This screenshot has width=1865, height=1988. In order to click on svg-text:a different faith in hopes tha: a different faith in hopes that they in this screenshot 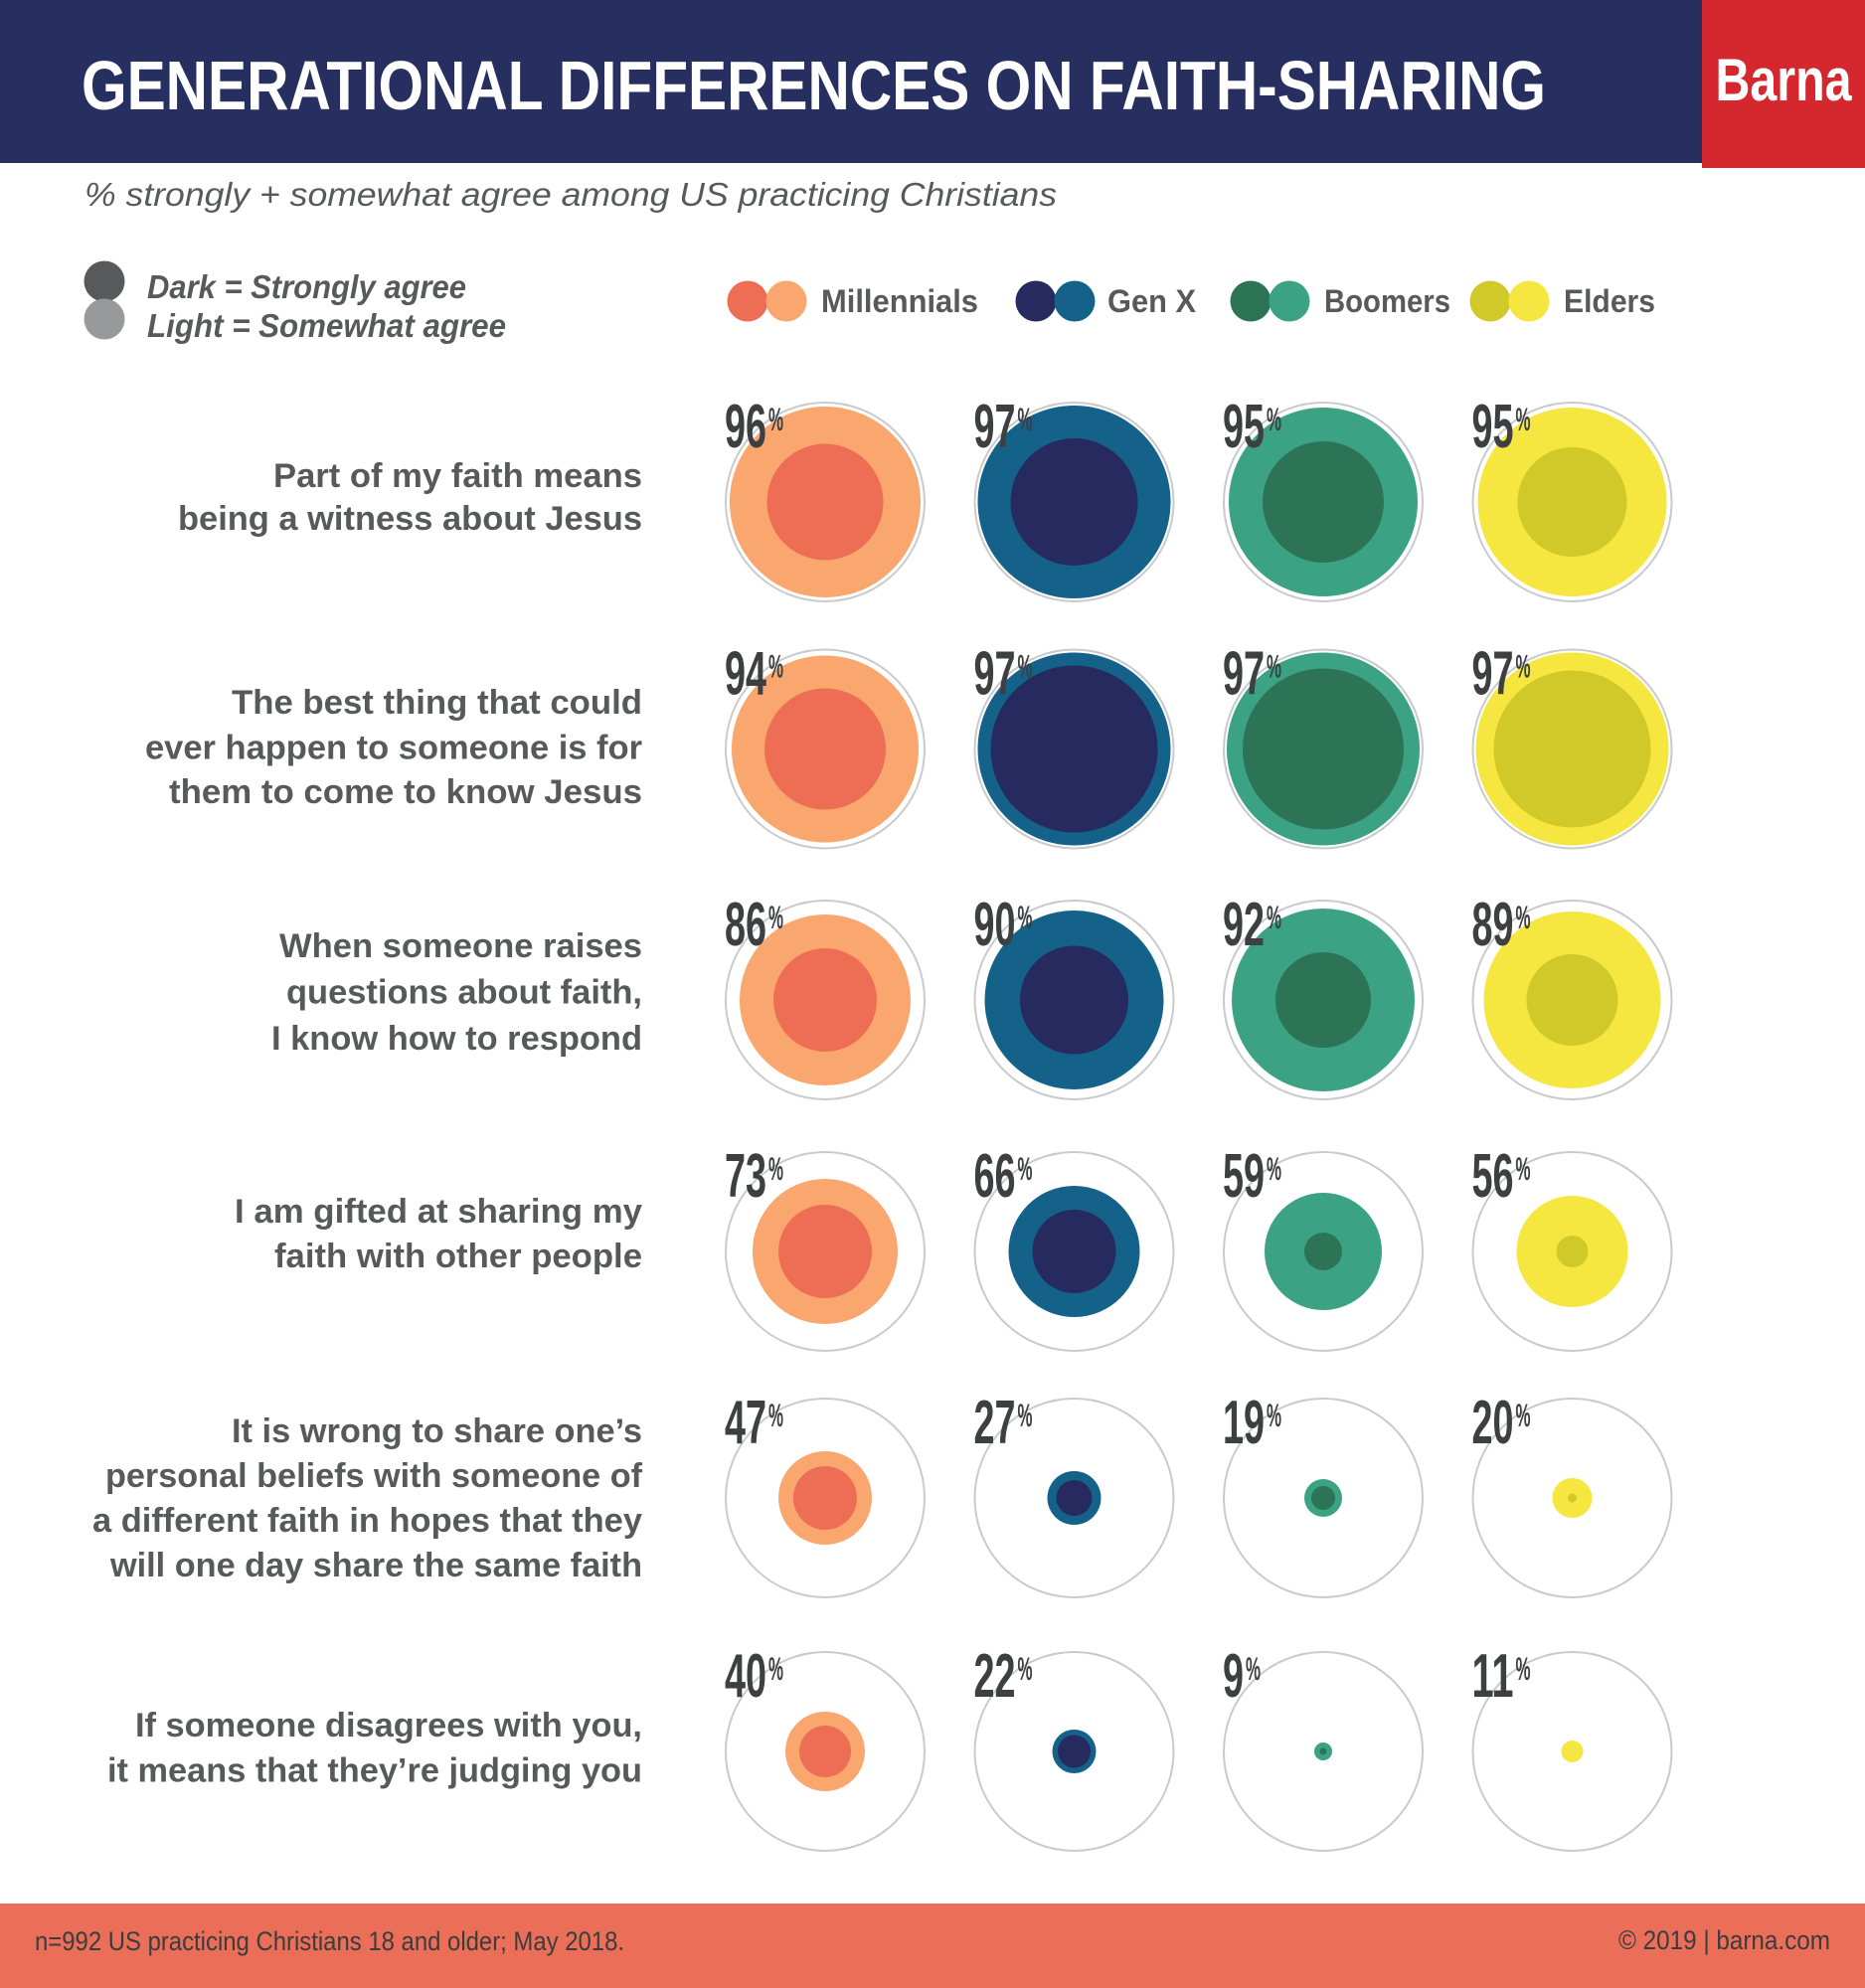, I will do `click(367, 1521)`.